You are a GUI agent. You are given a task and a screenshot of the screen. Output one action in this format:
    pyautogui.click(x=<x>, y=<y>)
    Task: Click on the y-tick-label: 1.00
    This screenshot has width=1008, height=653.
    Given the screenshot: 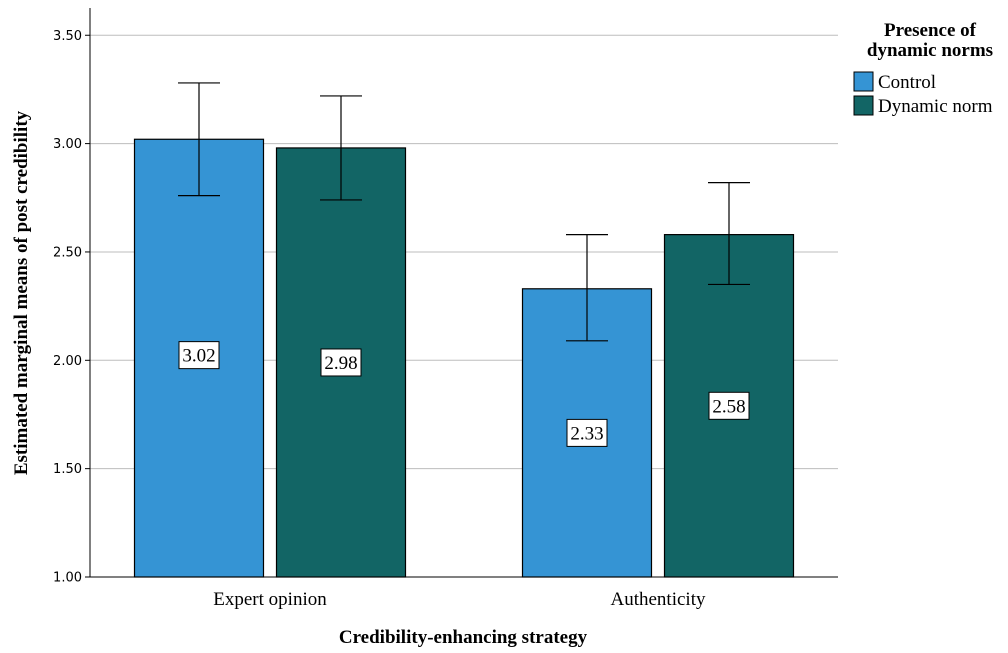 What is the action you would take?
    pyautogui.click(x=67, y=578)
    